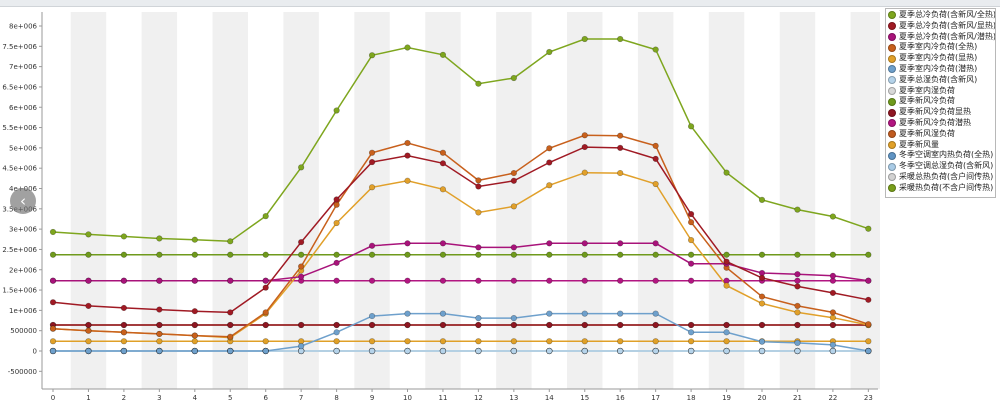 The image size is (1000, 405). Describe the element at coordinates (19, 128) in the screenshot. I see `y-tick-label: 5.5e+006` at that location.